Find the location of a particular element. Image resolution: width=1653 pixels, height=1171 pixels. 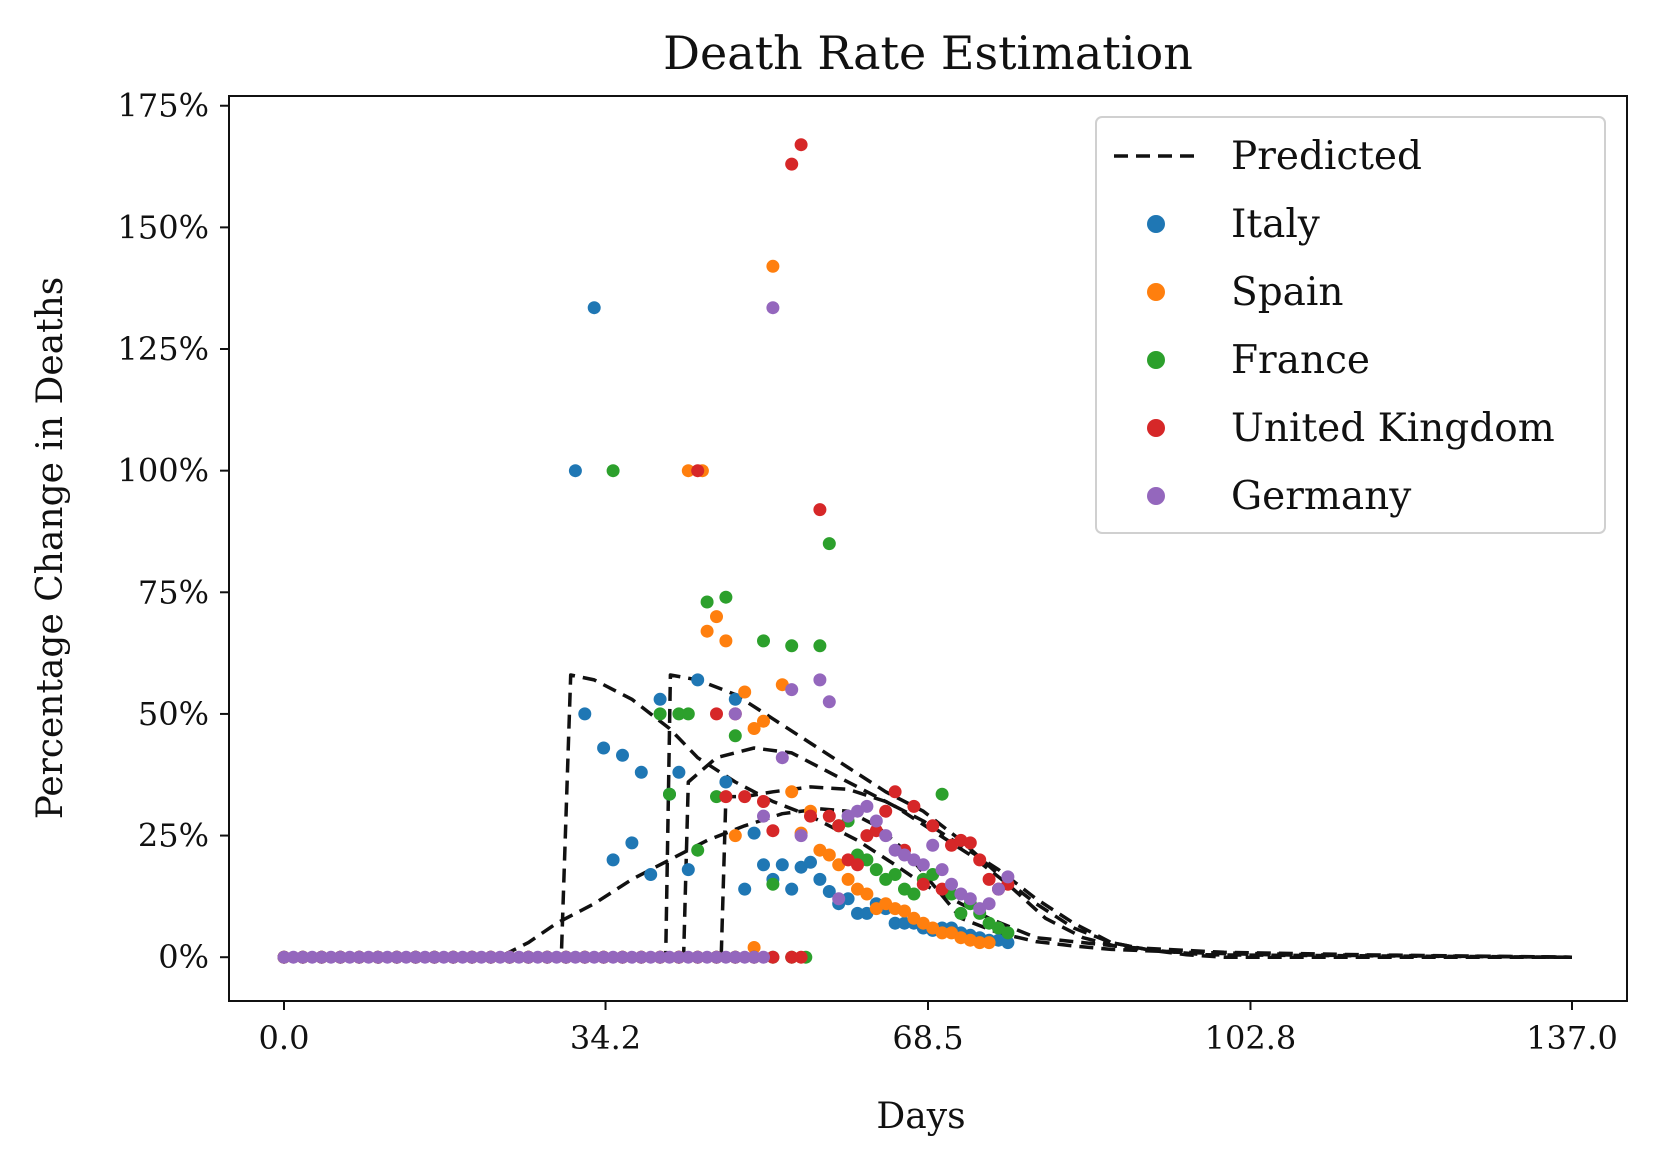

x-tick-label-1: 34.2 is located at coordinates (605, 1038).